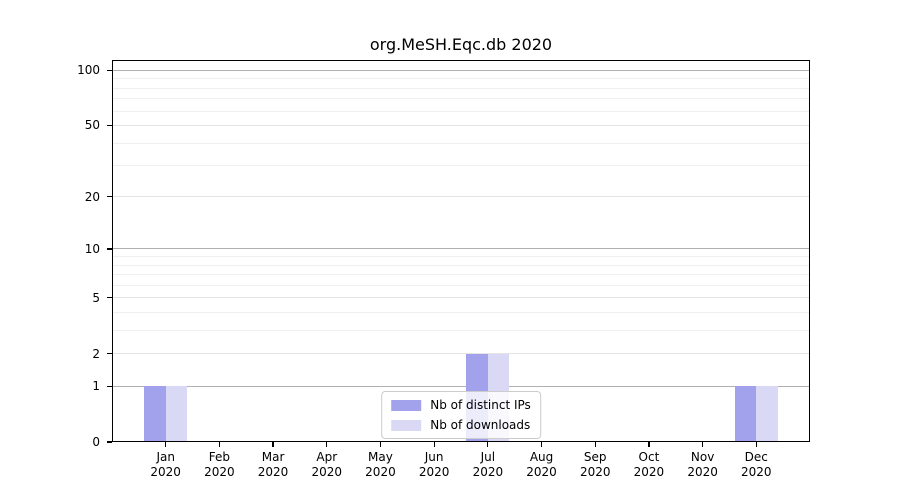 The width and height of the screenshot is (900, 500). Describe the element at coordinates (219, 444) in the screenshot. I see `x-tick-feb` at that location.